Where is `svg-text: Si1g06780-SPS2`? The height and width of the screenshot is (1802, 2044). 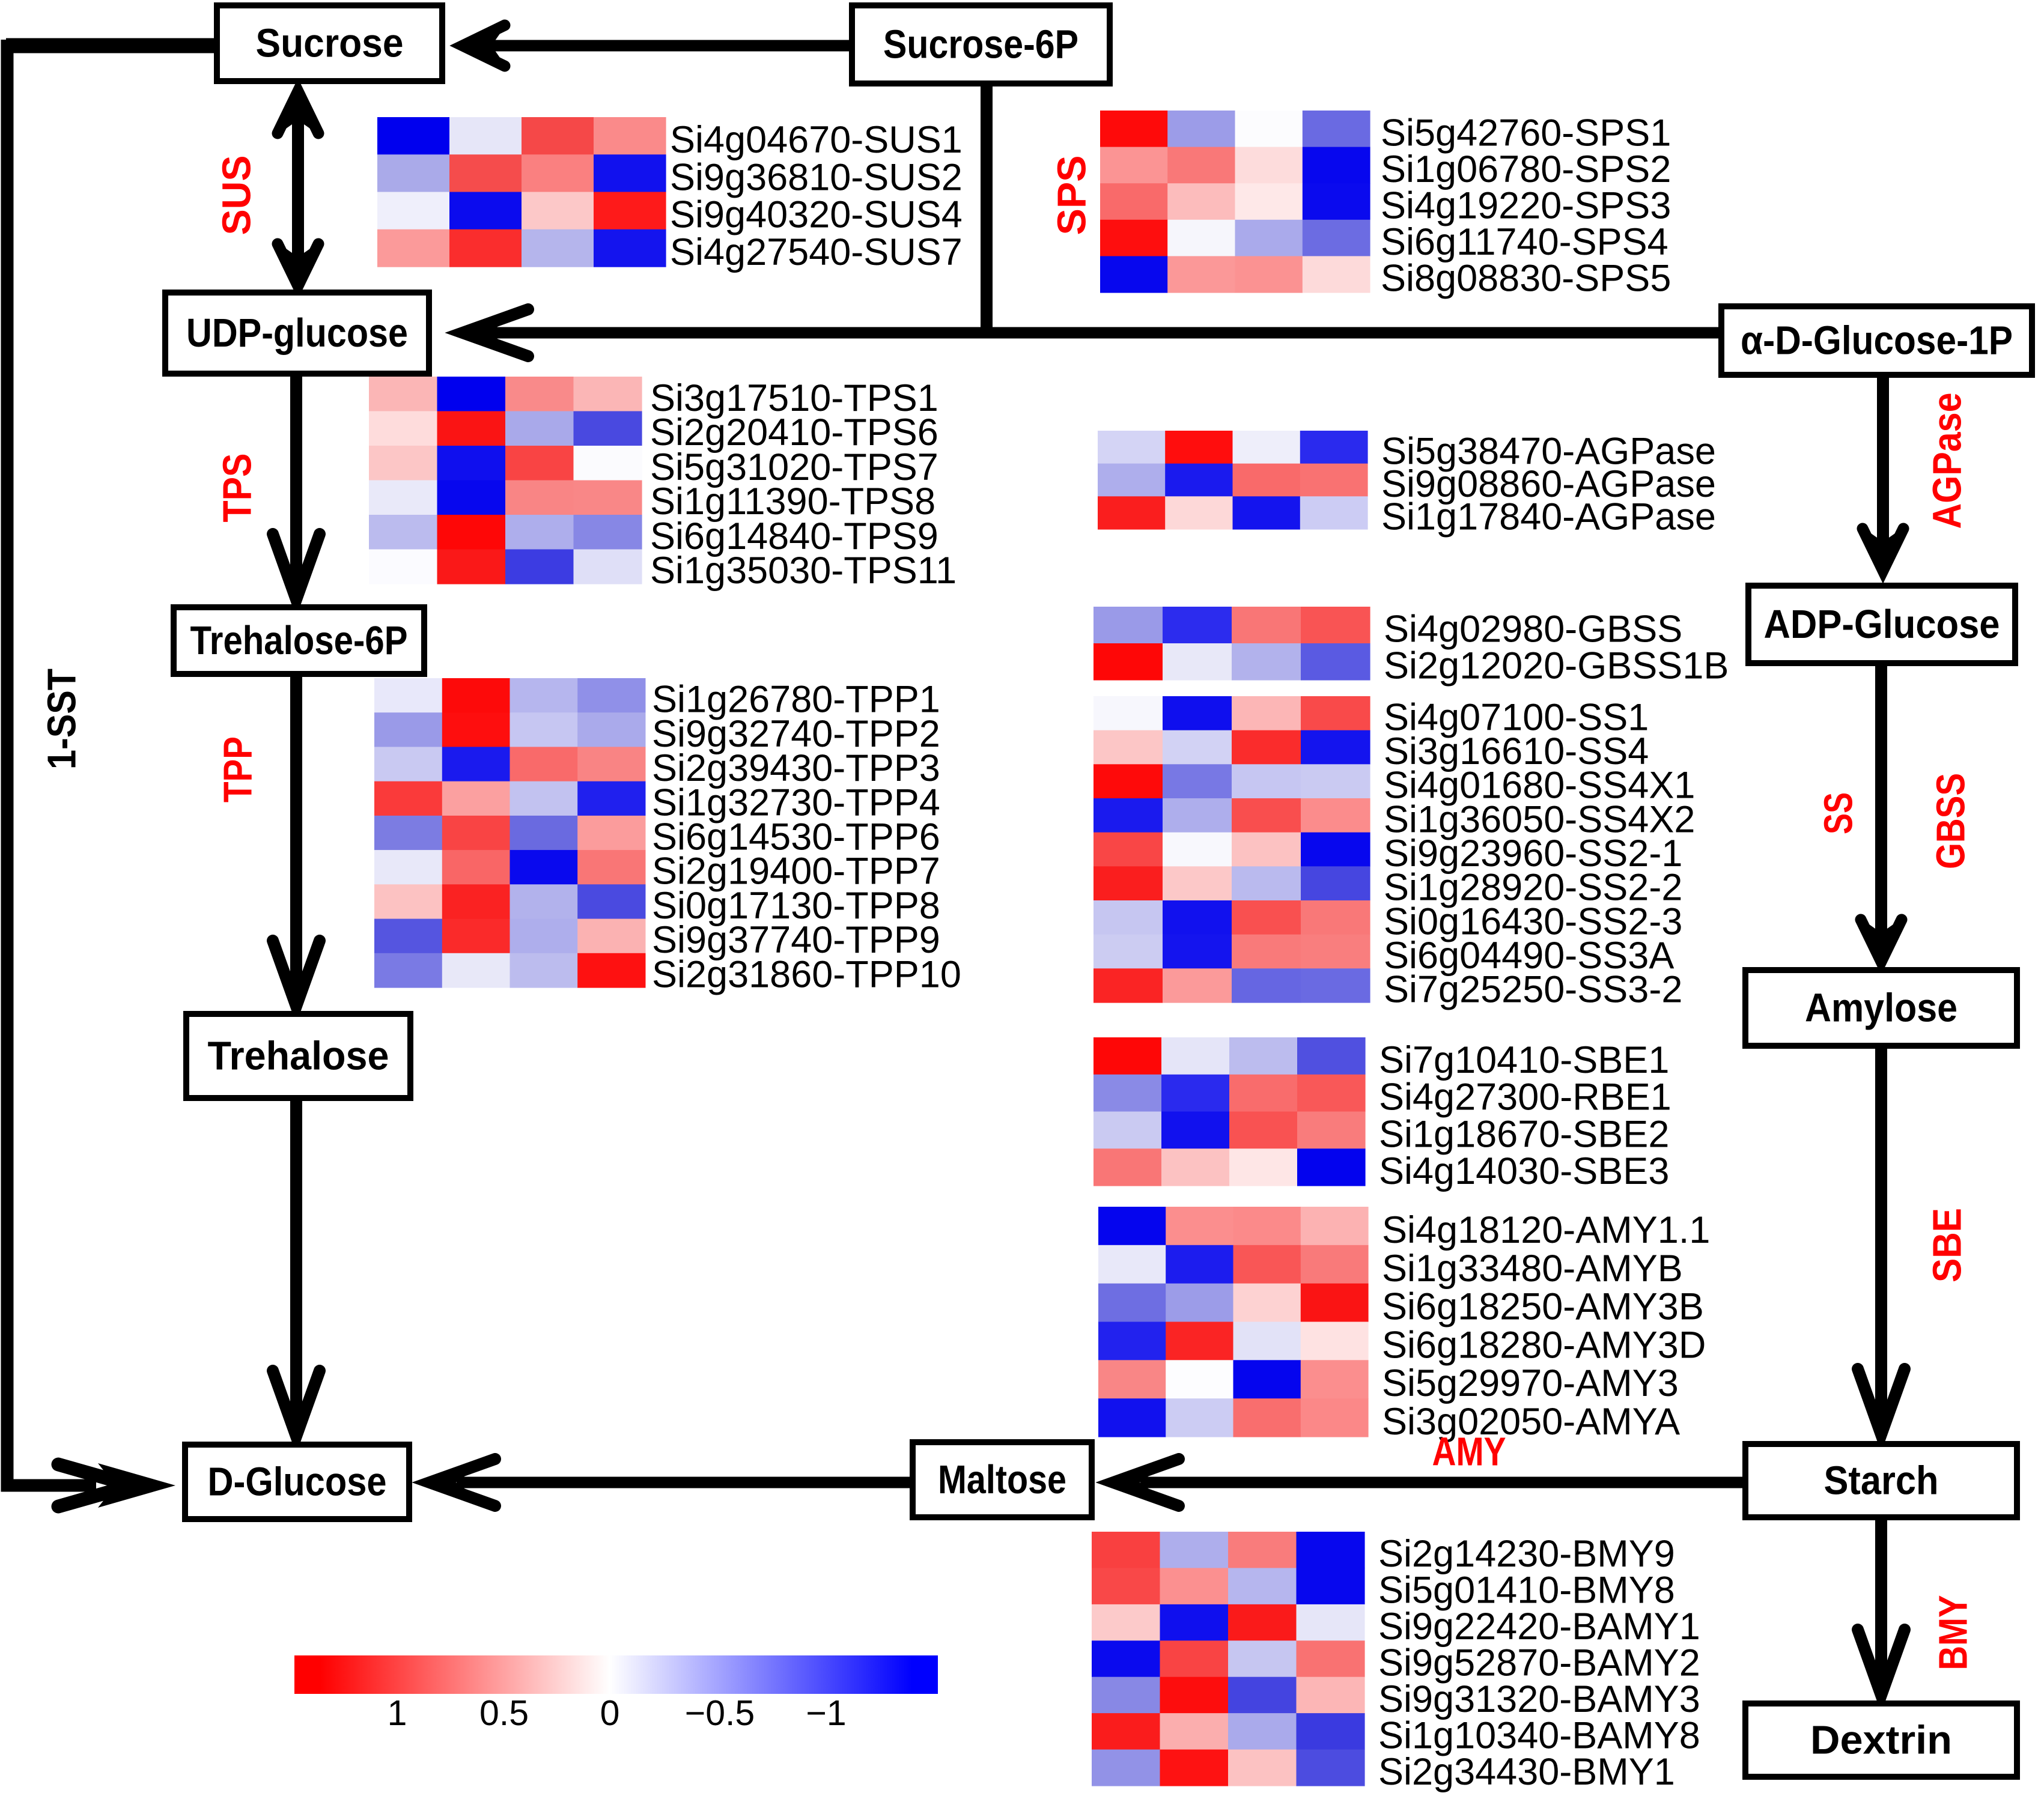 svg-text: Si1g06780-SPS2 is located at coordinates (1526, 169).